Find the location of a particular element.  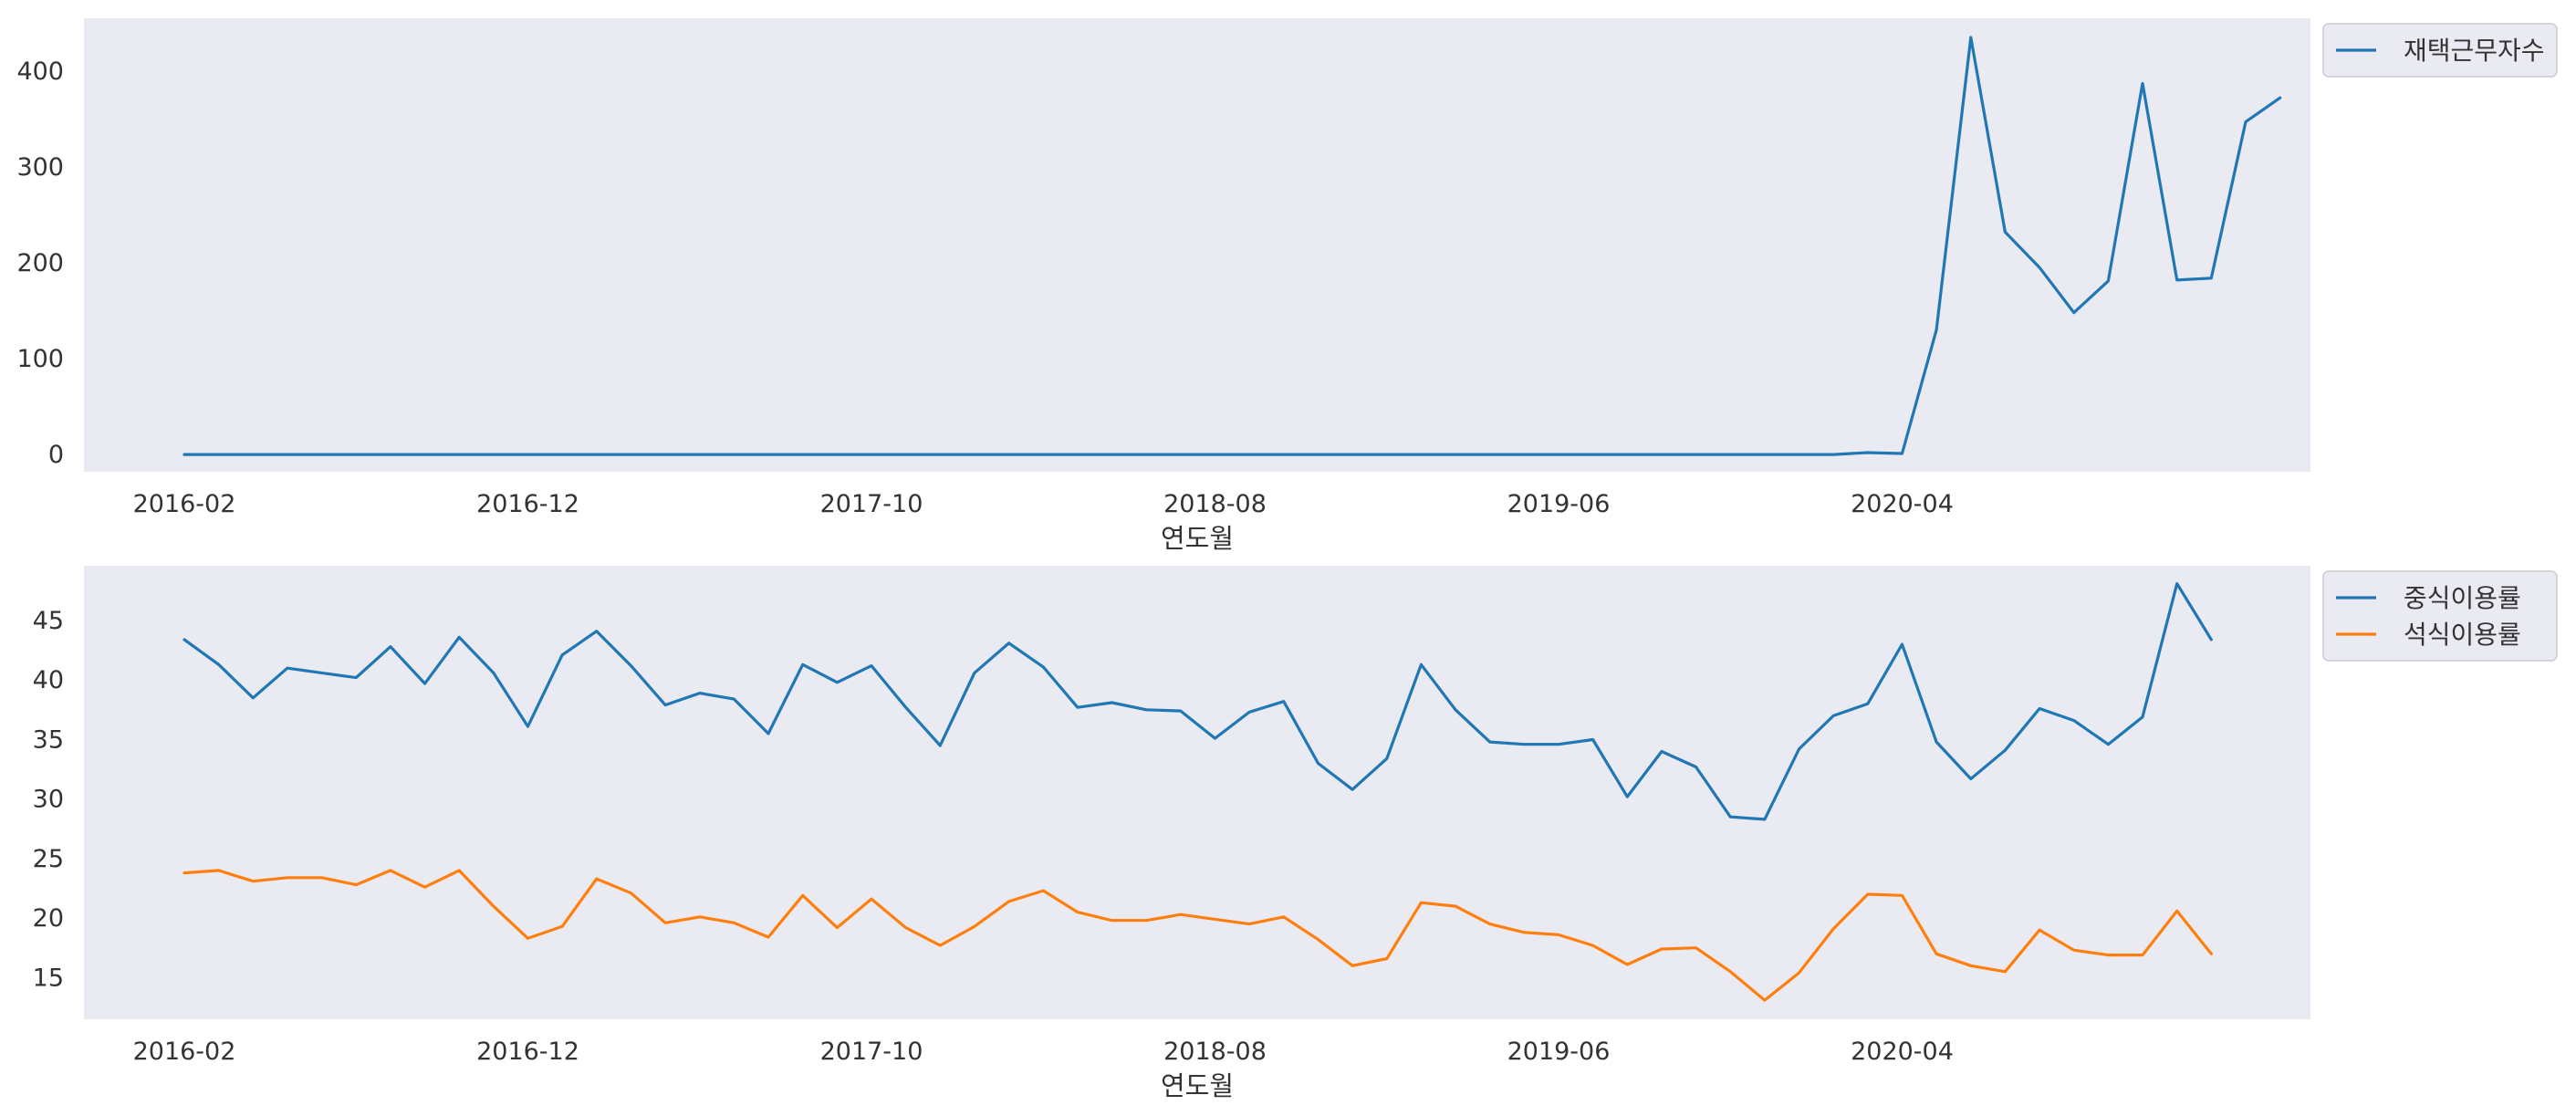

y-tick-label: 30 is located at coordinates (48, 800).